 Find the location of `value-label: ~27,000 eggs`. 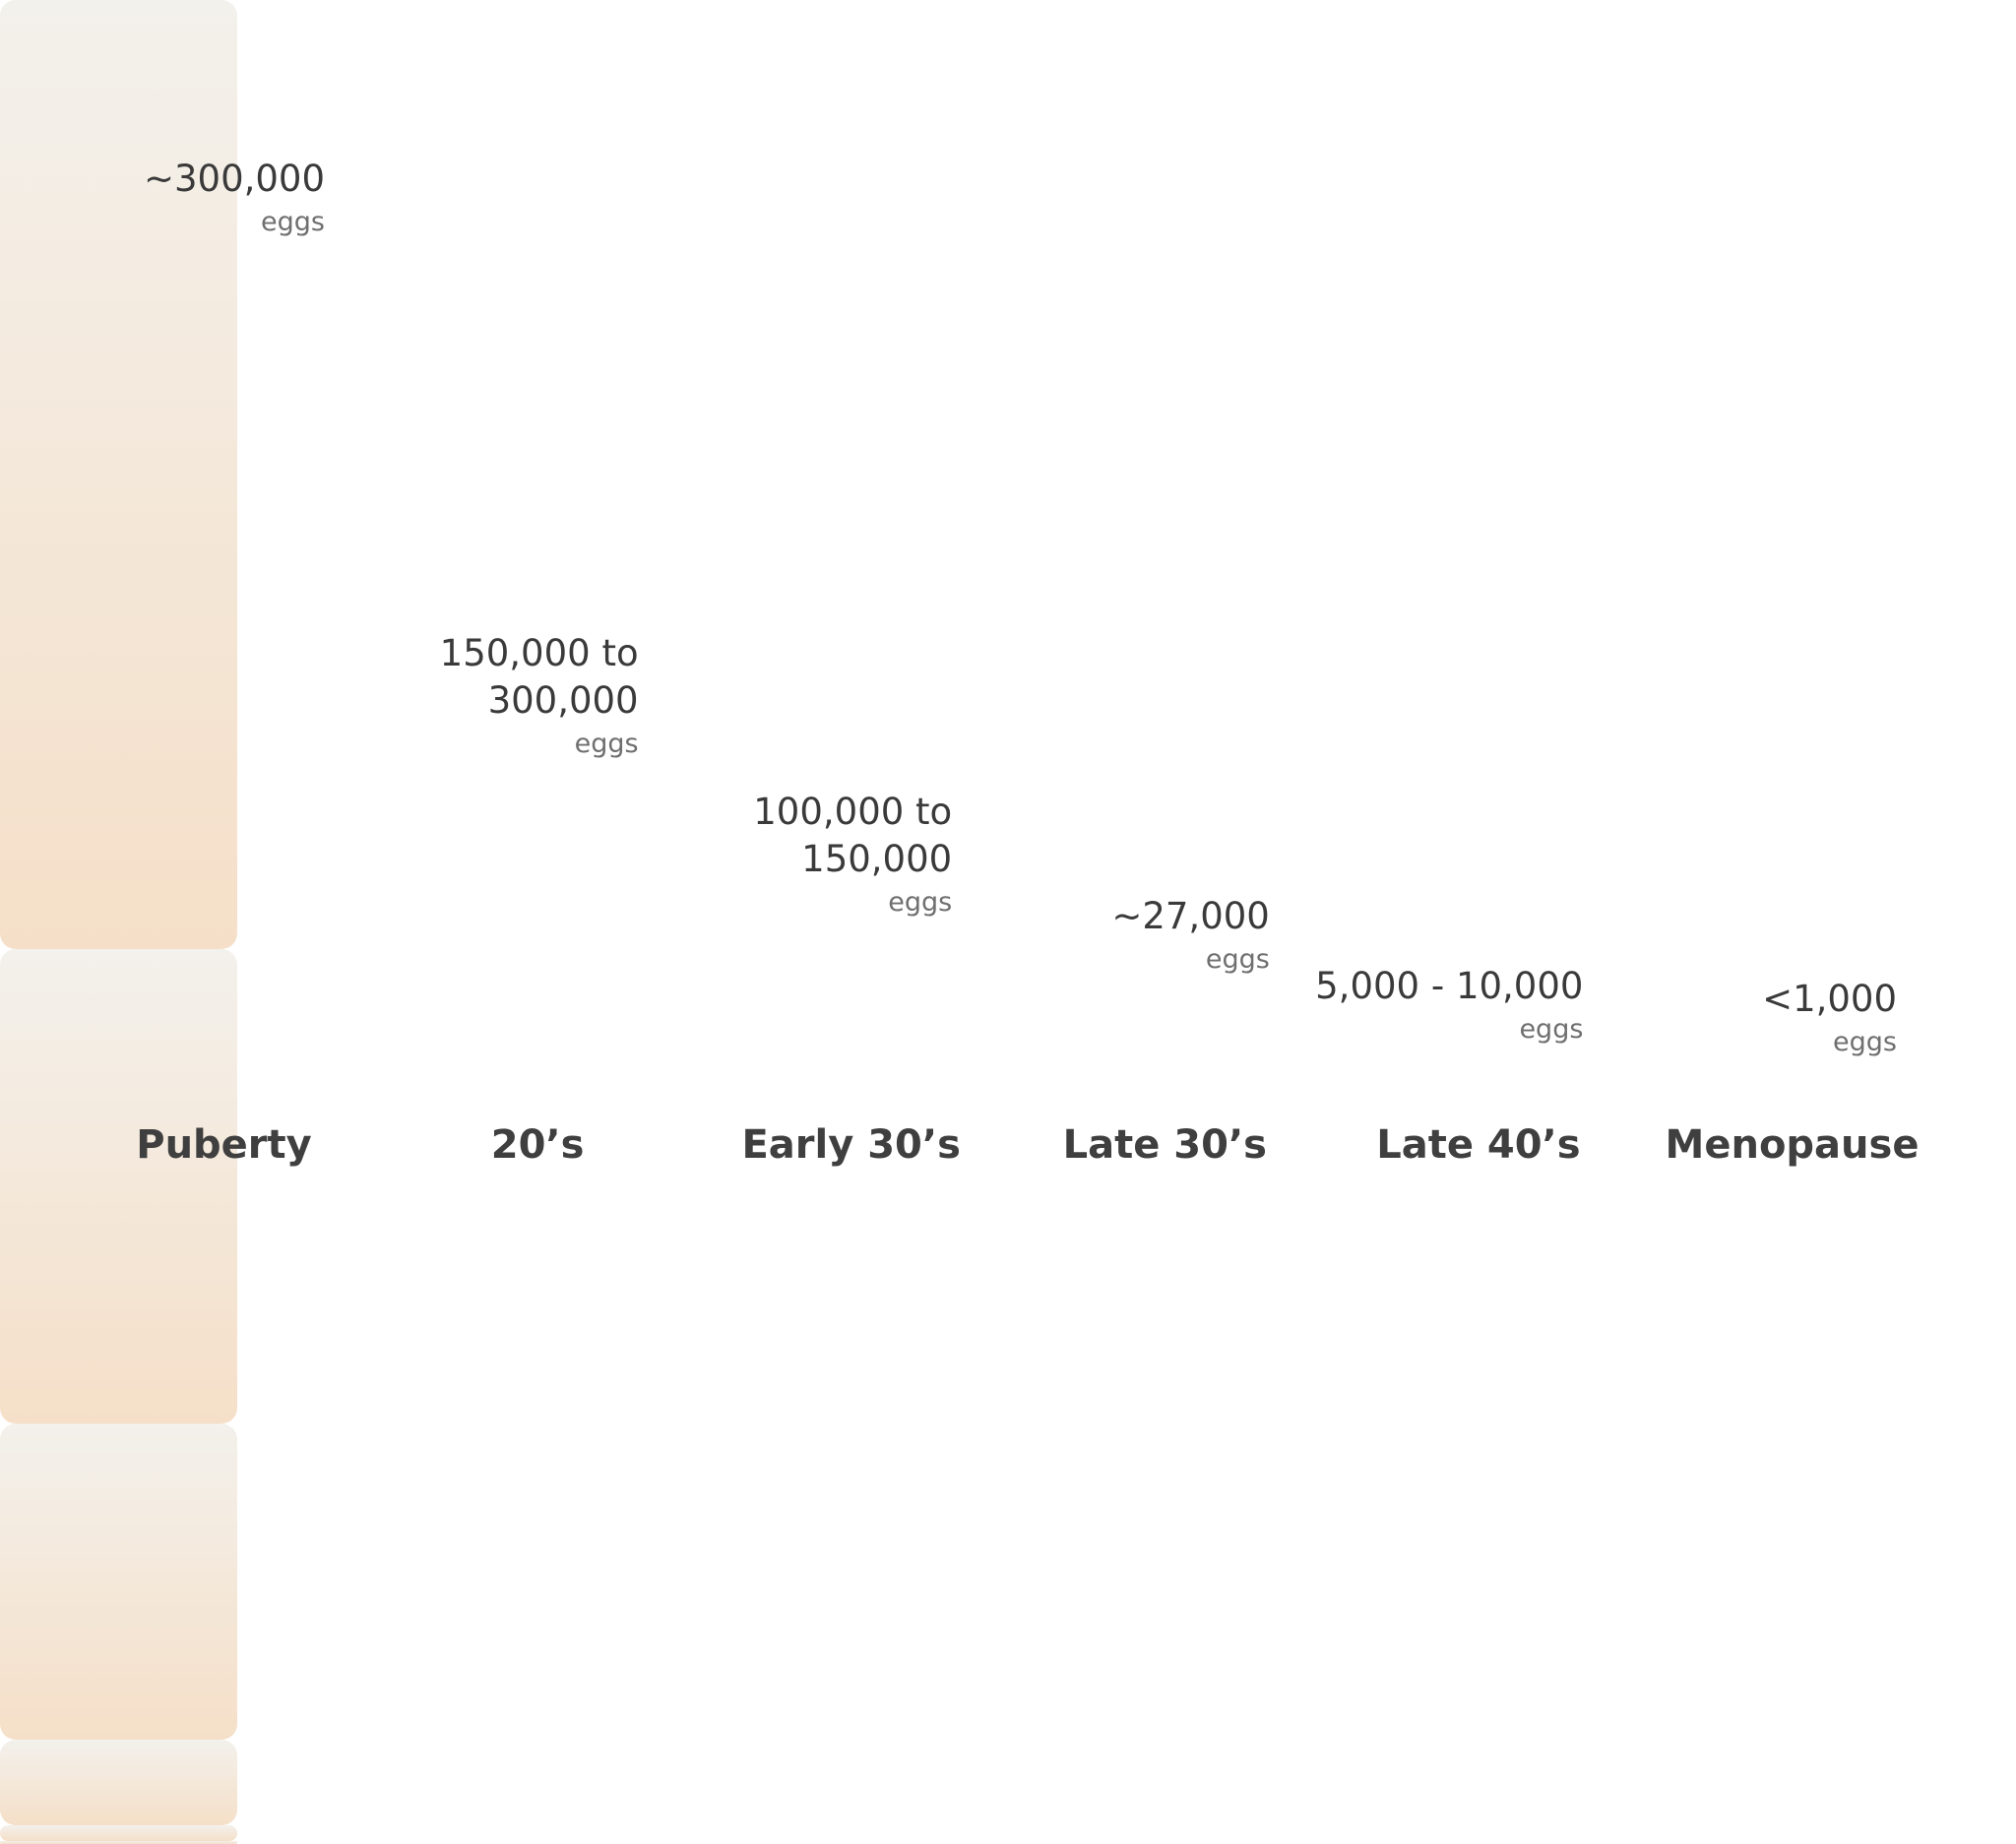

value-label: ~27,000 eggs is located at coordinates (1190, 936).